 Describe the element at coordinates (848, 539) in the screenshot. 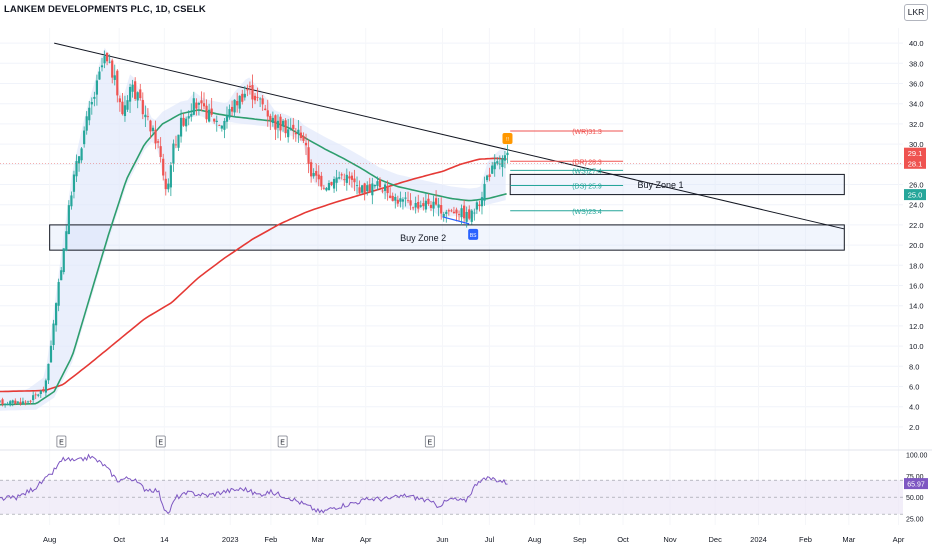

I see `x-tick-label: Mar` at that location.